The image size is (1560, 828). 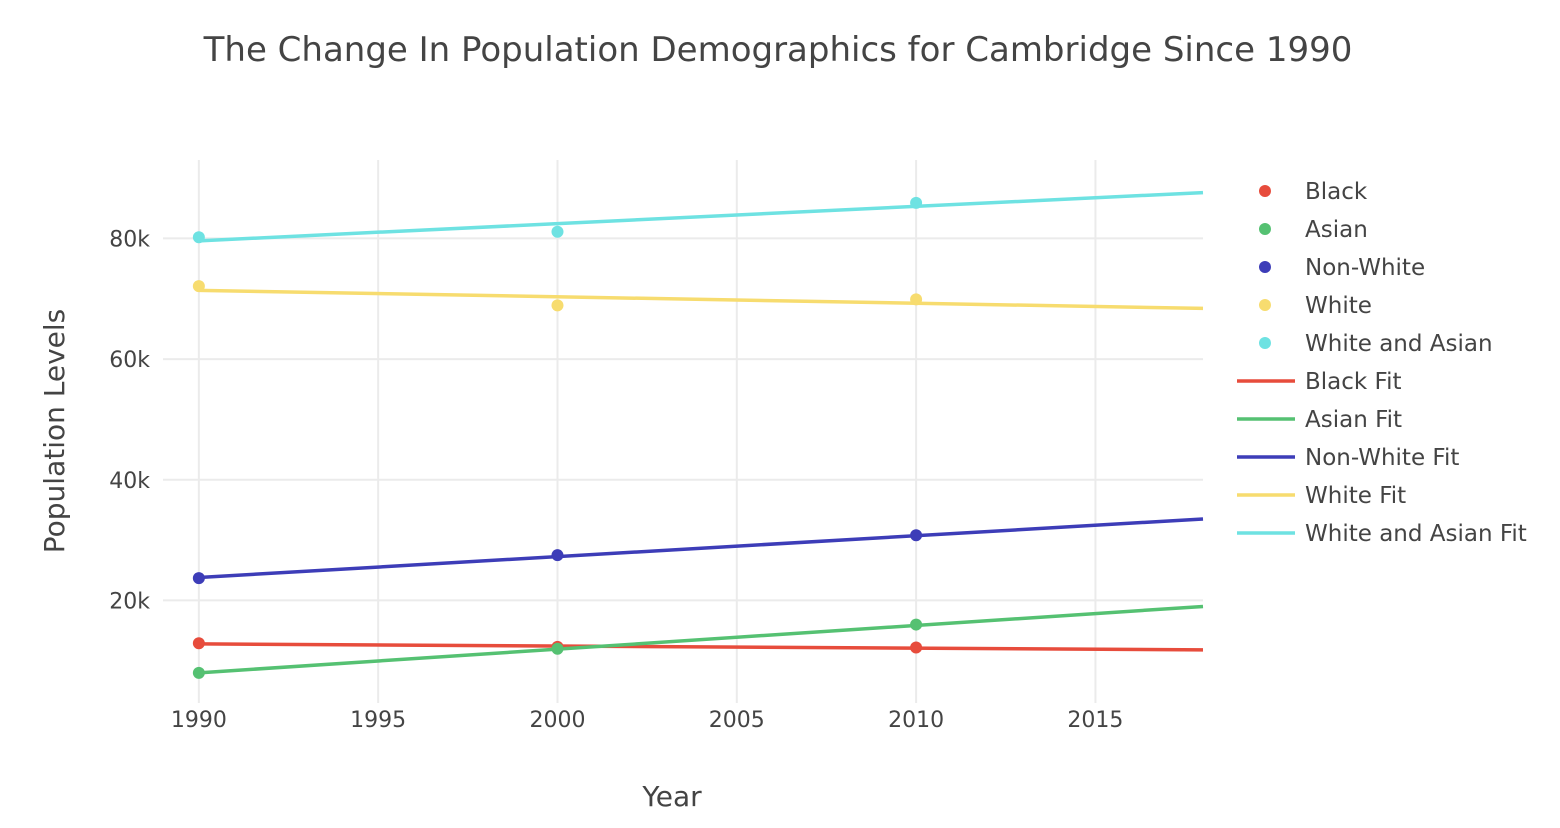 I want to click on x-axis-ticks: 1990 1995 2000 2005 2010 2015, so click(x=647, y=720).